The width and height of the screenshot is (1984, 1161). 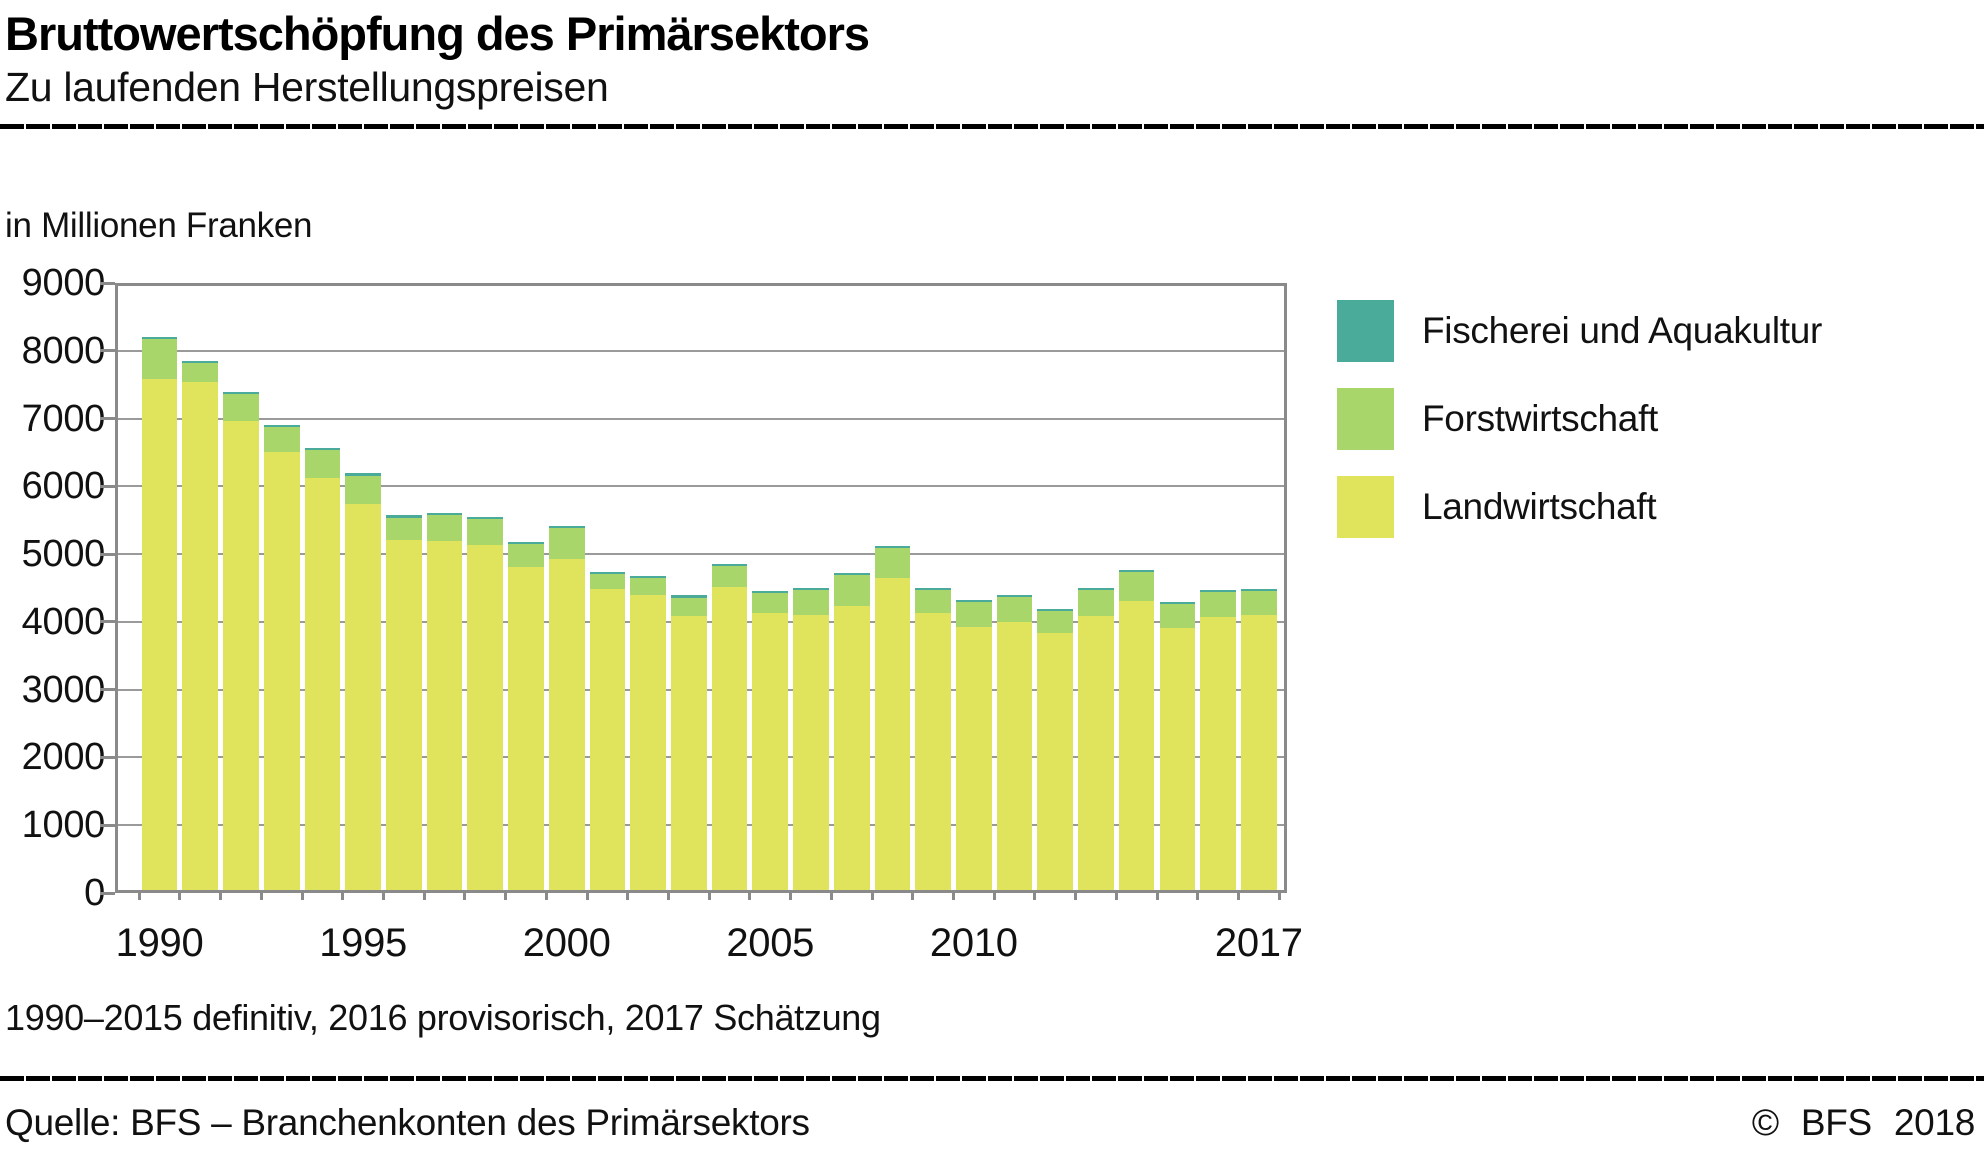 What do you see at coordinates (200, 637) in the screenshot?
I see `bar-1991-landwirtschaft` at bounding box center [200, 637].